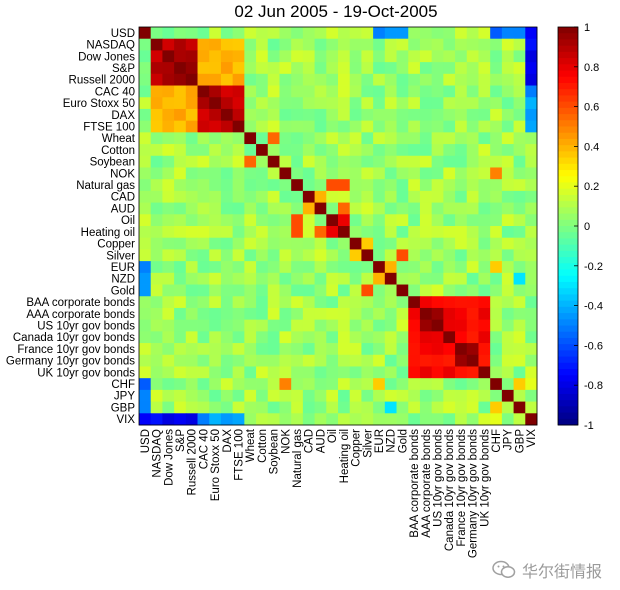  What do you see at coordinates (593, 267) in the screenshot?
I see `colorbar-tick-label: -0.2` at bounding box center [593, 267].